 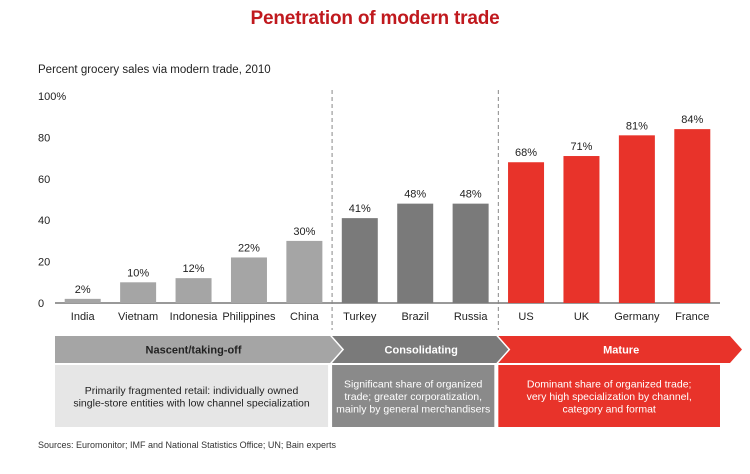 I want to click on category-label: Philippines, so click(x=249, y=317).